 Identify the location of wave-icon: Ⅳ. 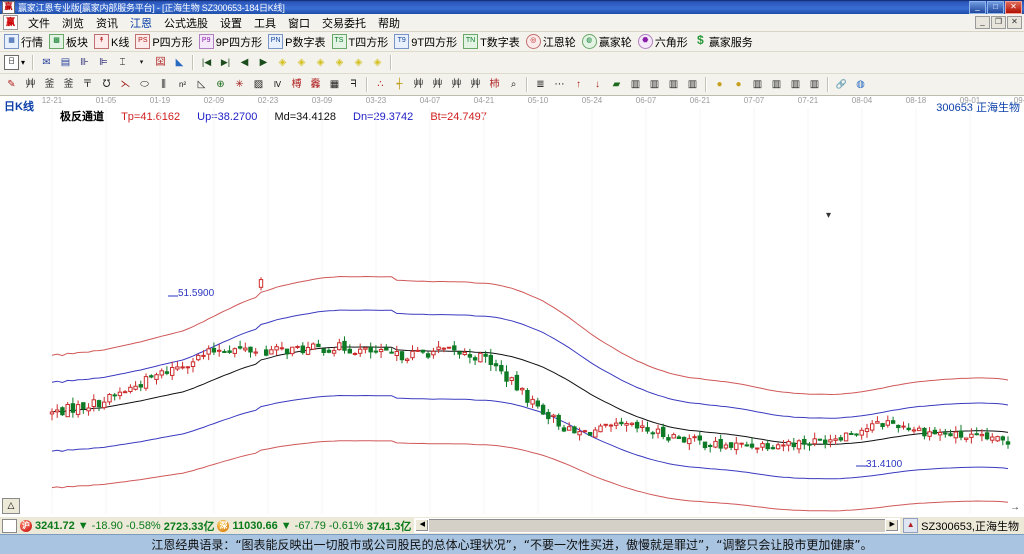
(277, 84).